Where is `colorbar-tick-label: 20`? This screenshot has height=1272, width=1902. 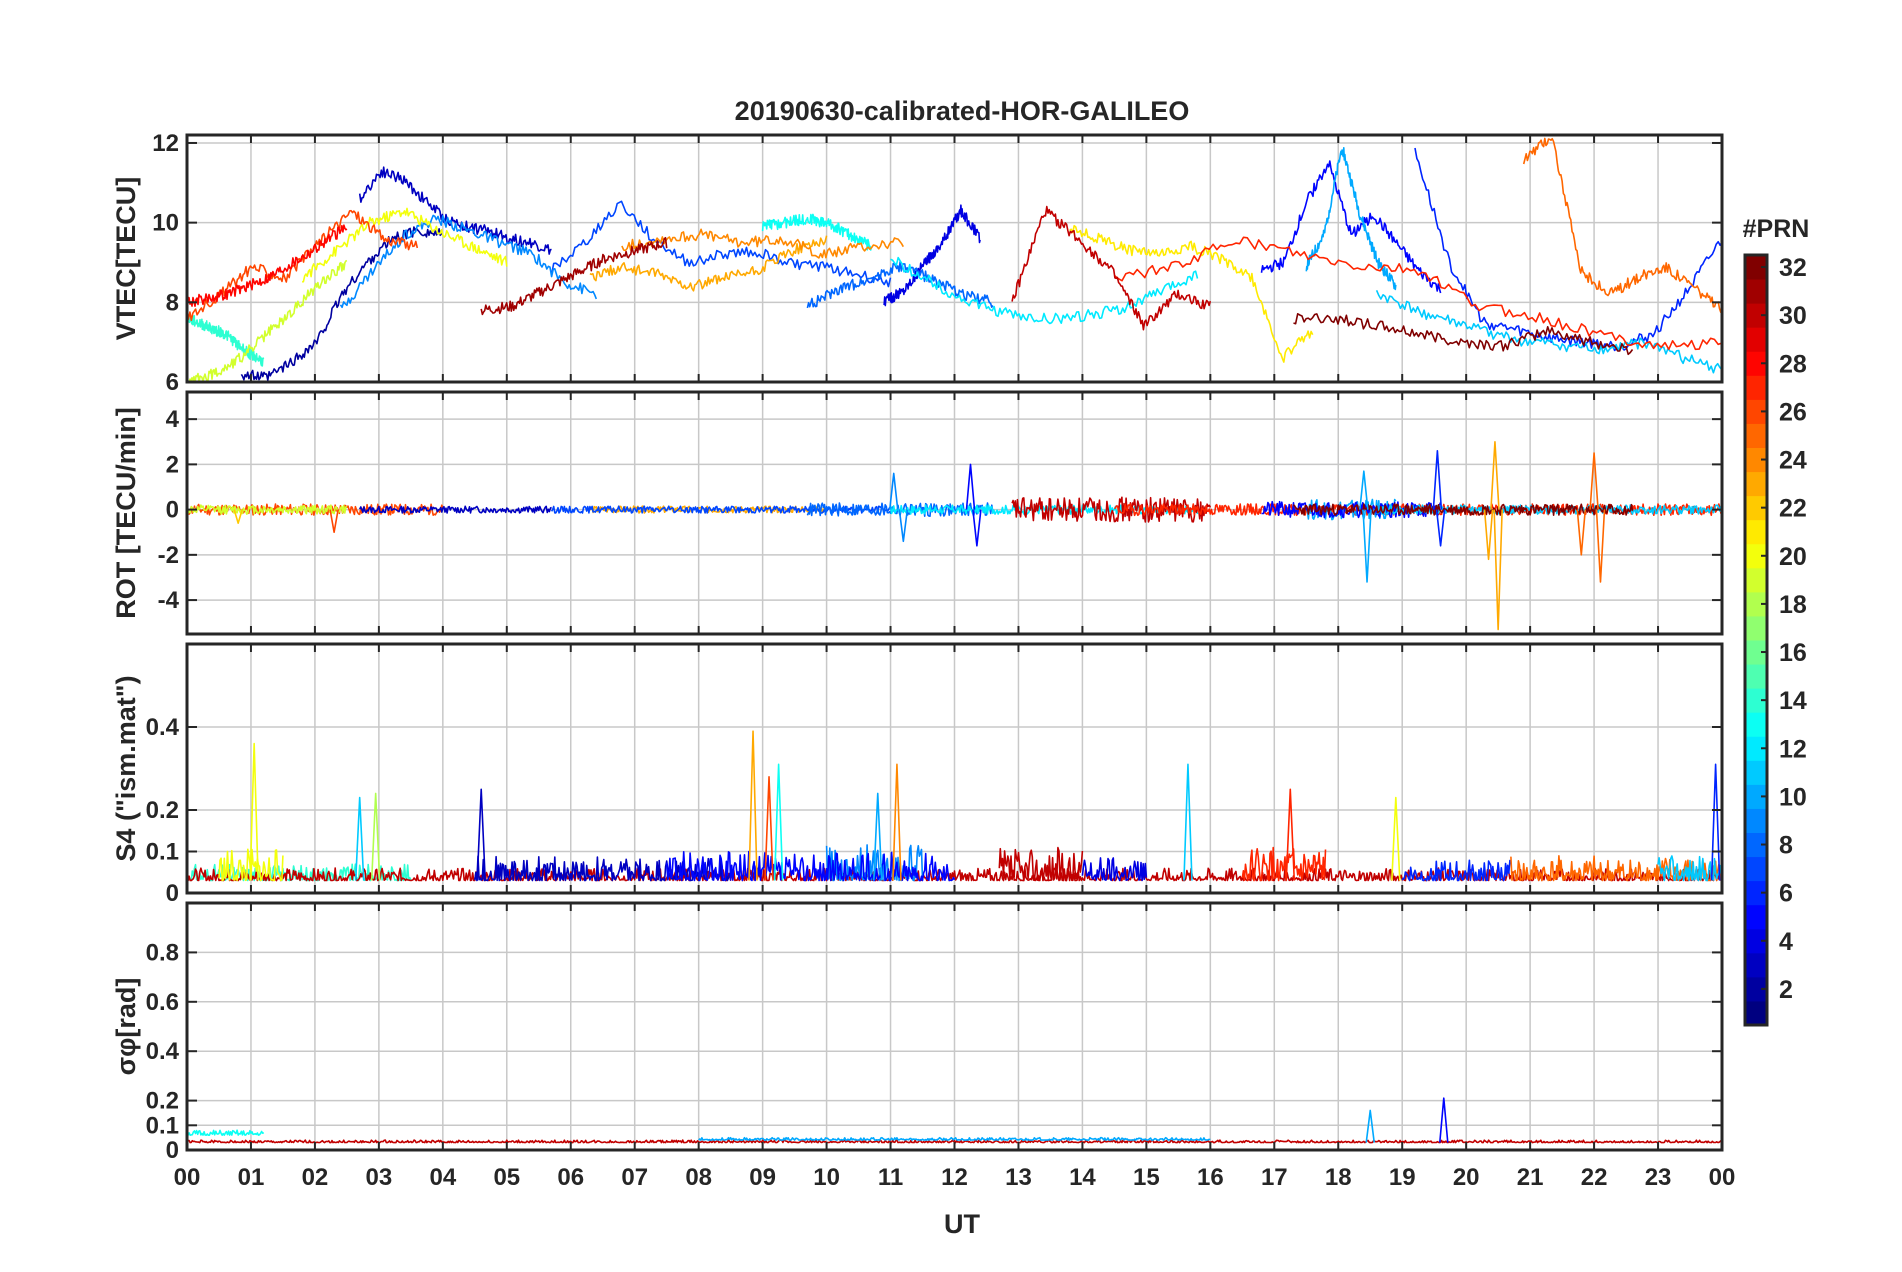 colorbar-tick-label: 20 is located at coordinates (1793, 557).